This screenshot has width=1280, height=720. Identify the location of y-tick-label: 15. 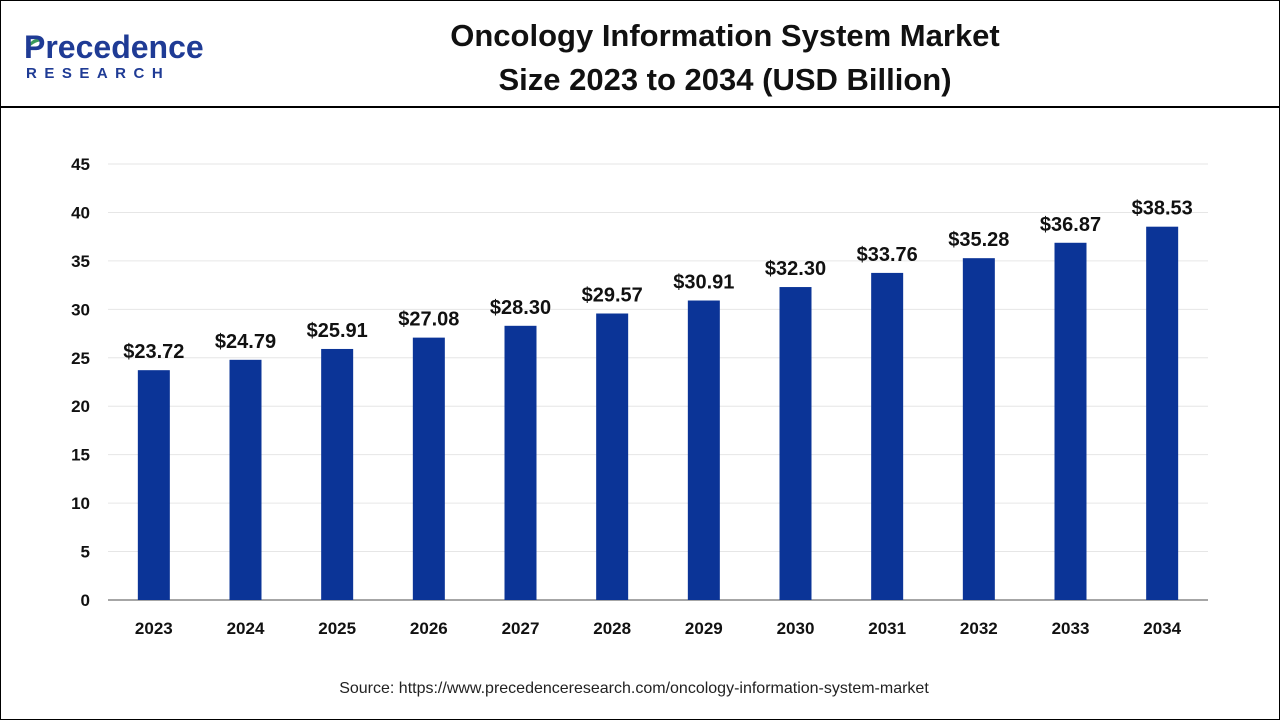
(80, 455).